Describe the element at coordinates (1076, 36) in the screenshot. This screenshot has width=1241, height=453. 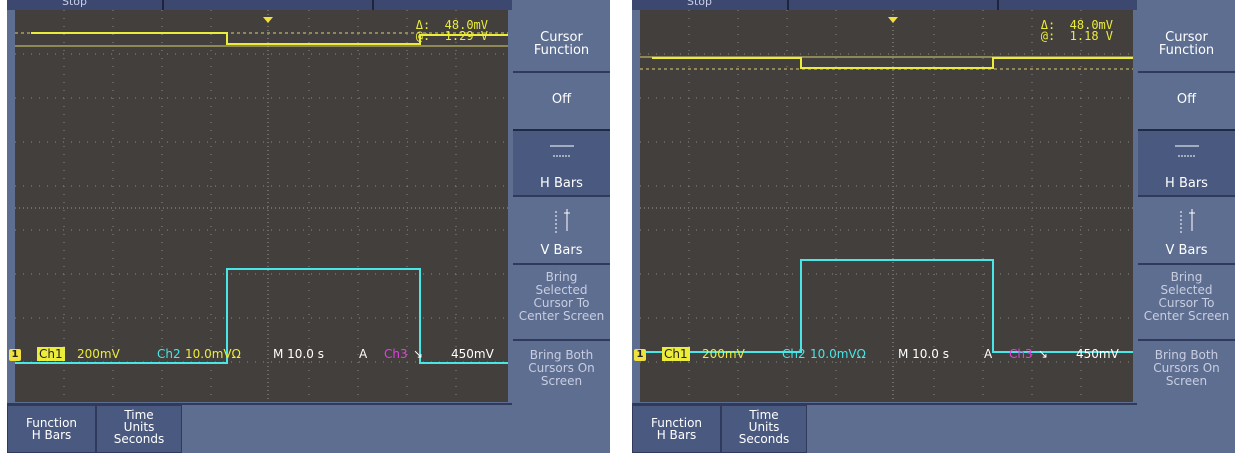
I see `cursor-at-readout: @: 1.18 V` at that location.